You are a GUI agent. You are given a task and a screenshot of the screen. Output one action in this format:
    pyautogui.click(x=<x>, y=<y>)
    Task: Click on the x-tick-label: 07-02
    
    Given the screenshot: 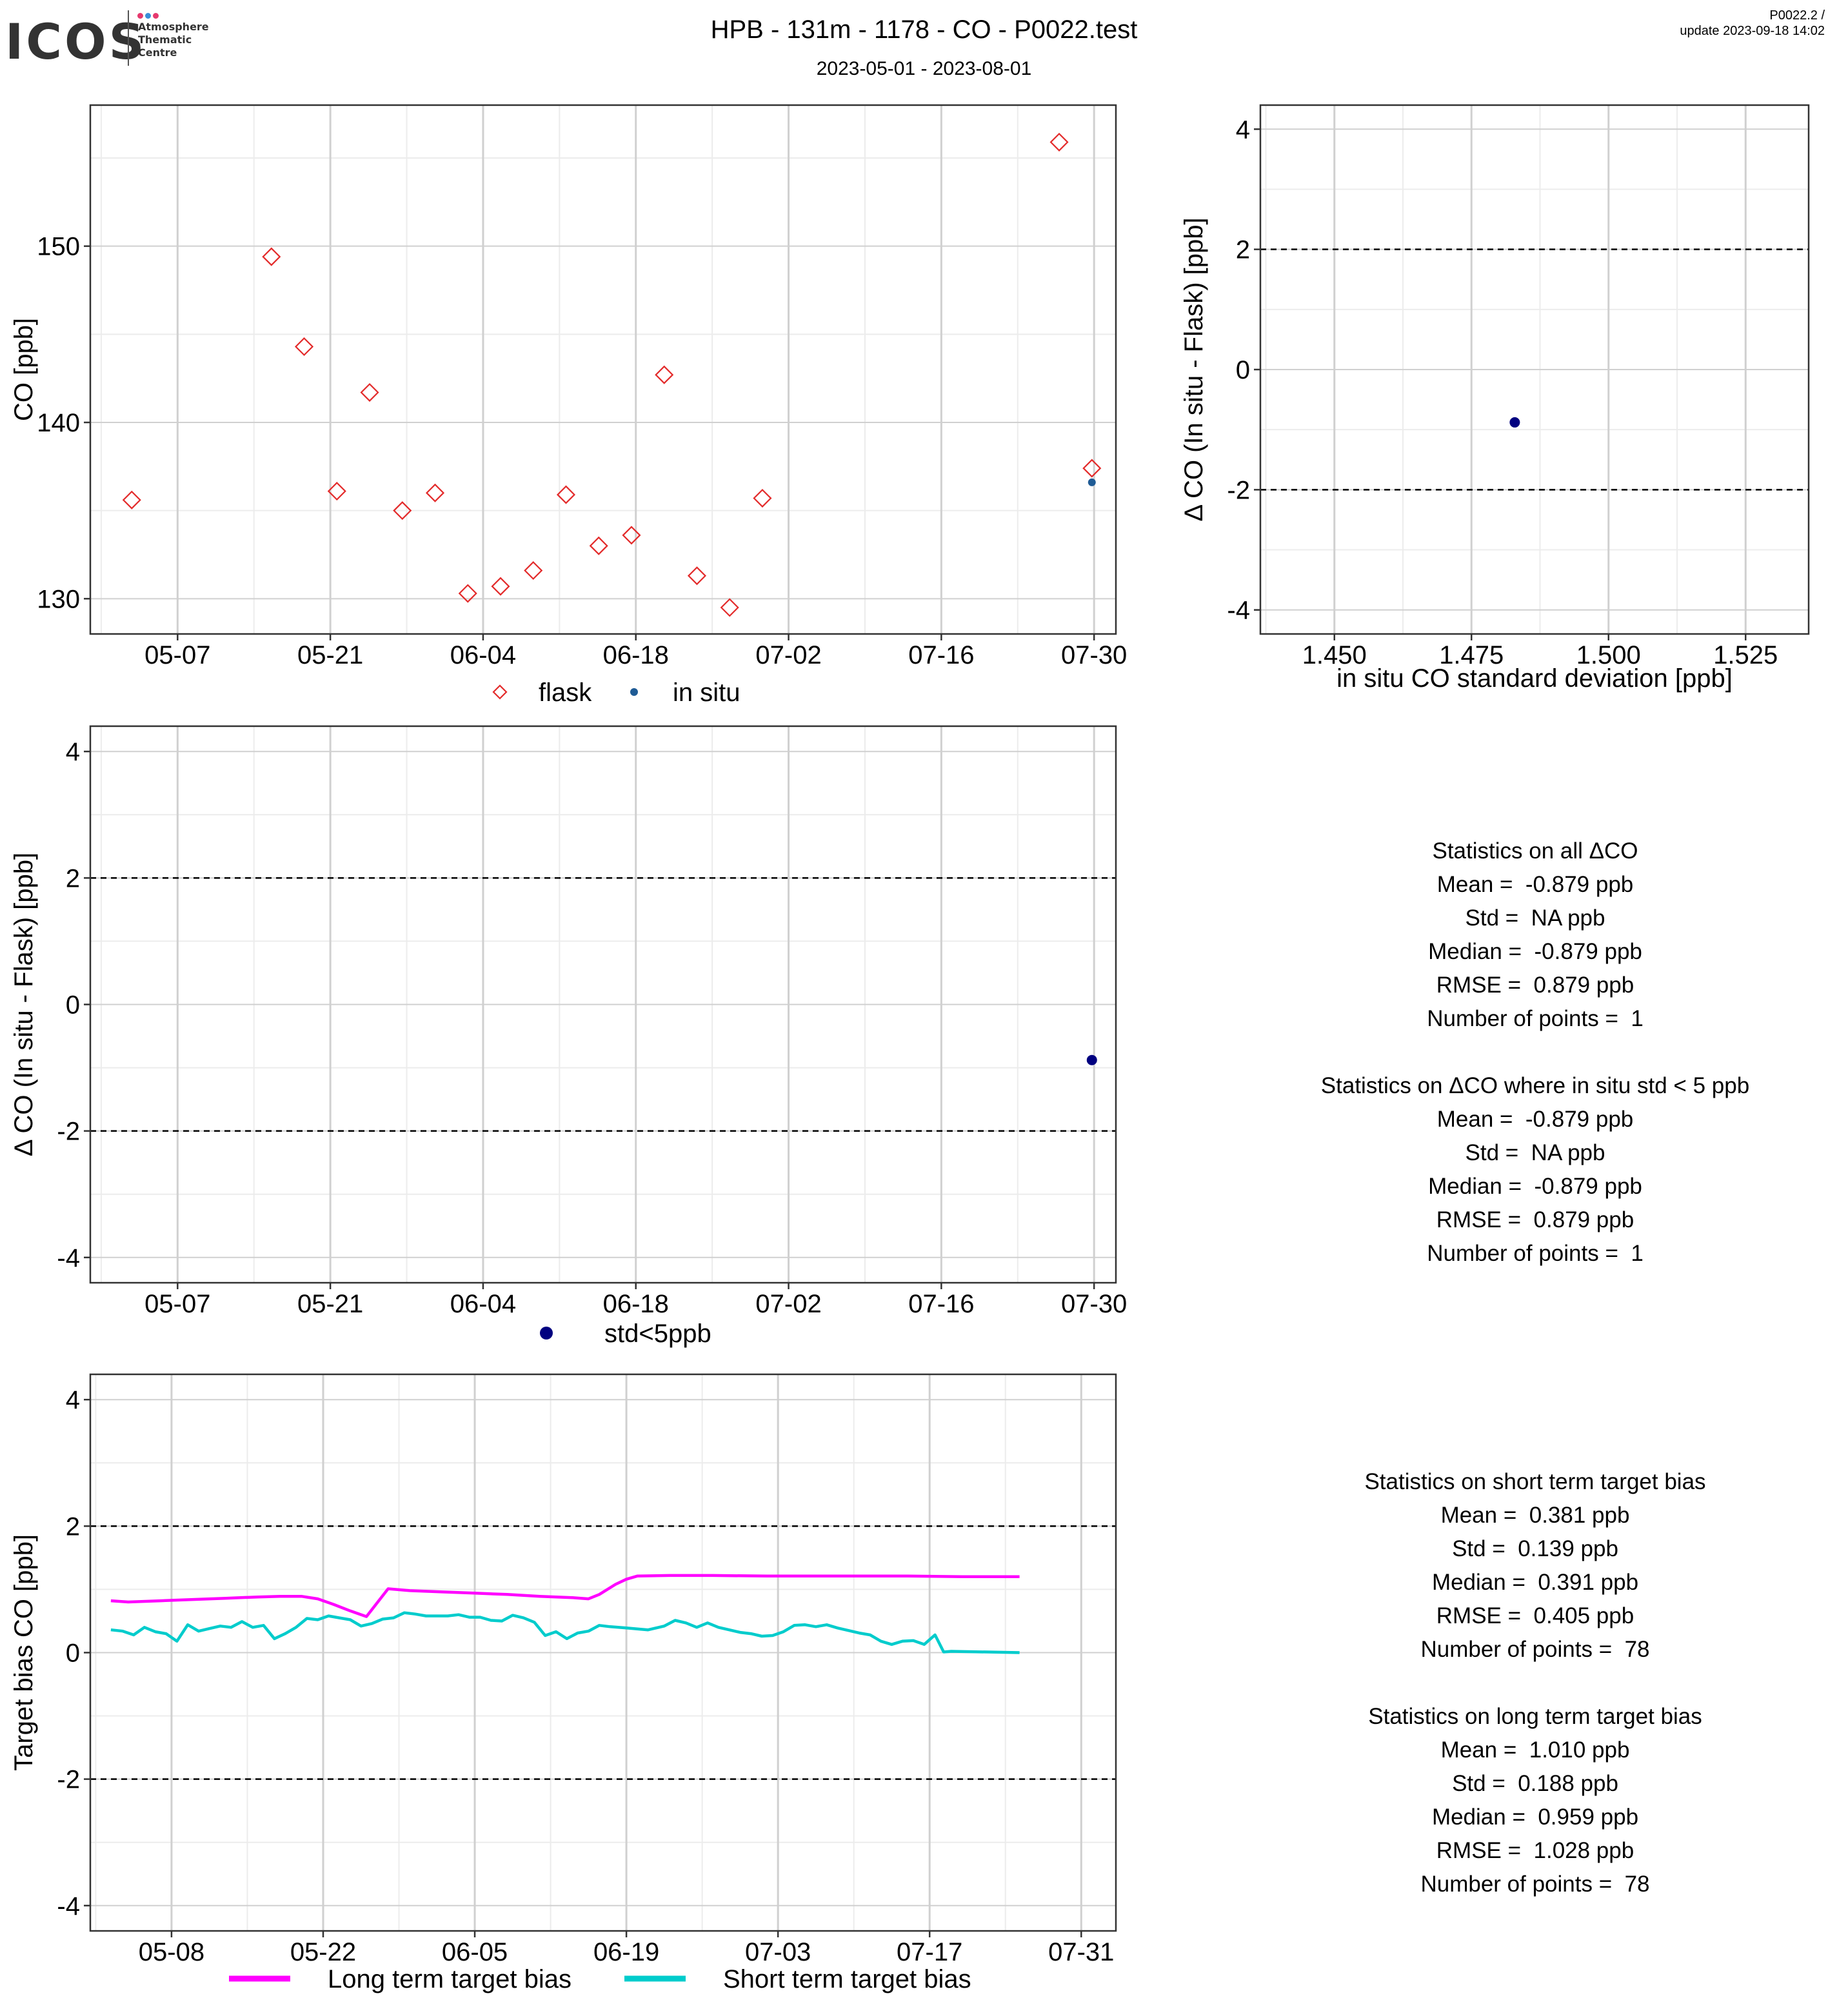 What is the action you would take?
    pyautogui.click(x=788, y=655)
    